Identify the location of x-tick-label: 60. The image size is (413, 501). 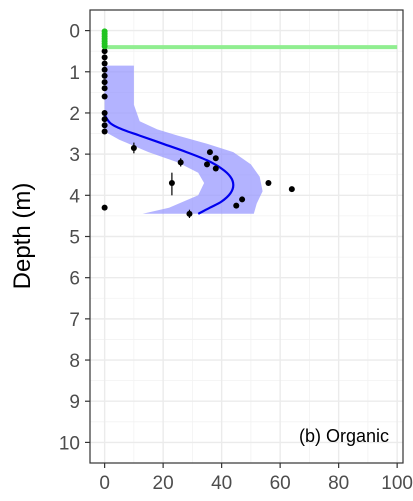
(280, 483).